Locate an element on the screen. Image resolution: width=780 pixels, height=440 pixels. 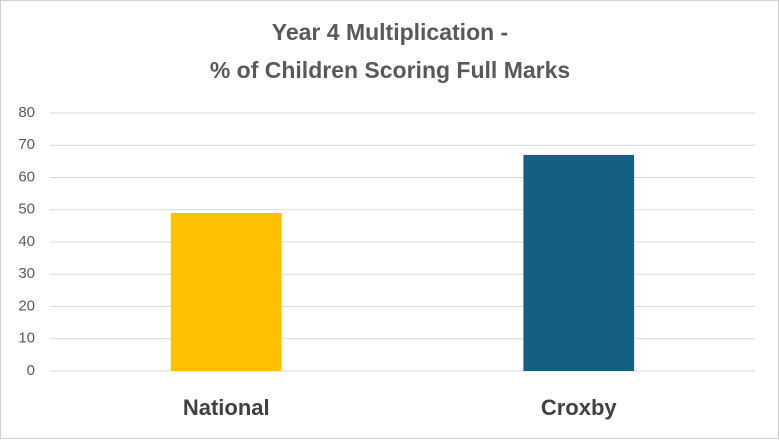
chart-title: Year 4 Multiplication - is located at coordinates (390, 32).